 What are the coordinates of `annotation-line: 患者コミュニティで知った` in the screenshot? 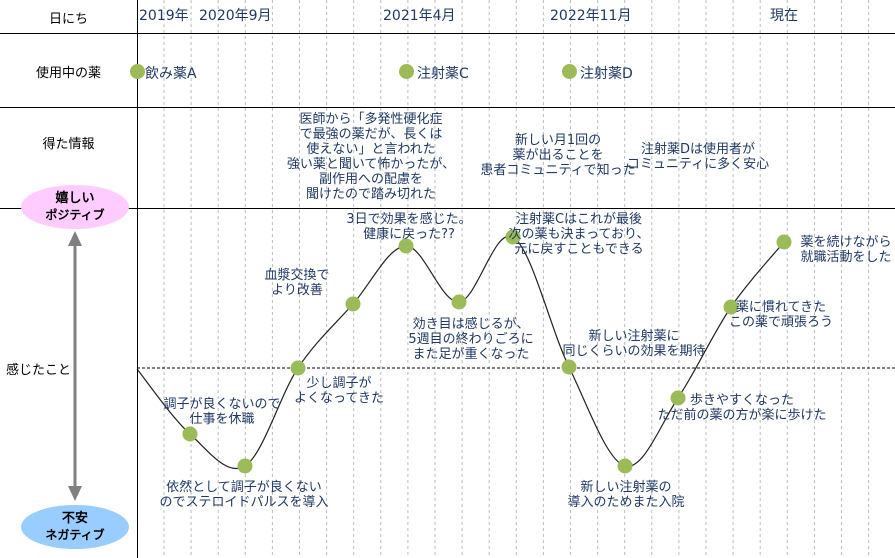 It's located at (558, 170).